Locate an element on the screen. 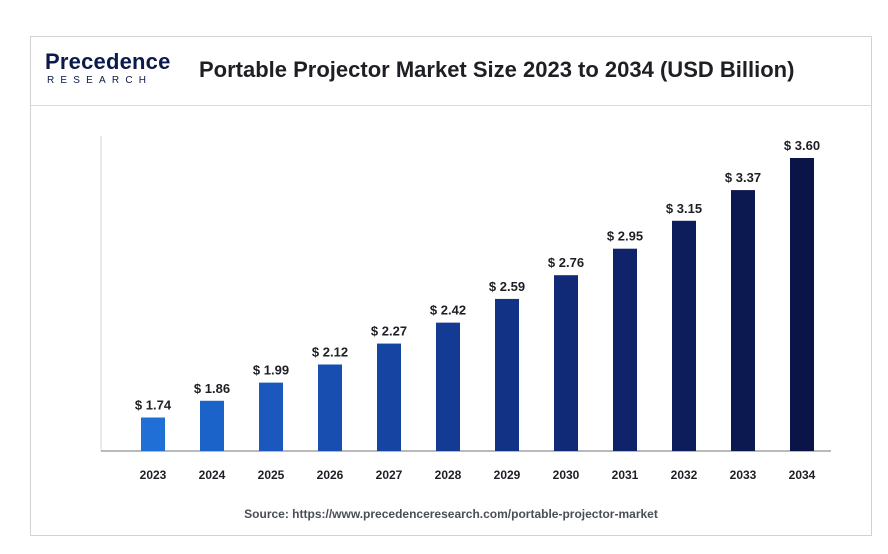 Image resolution: width=888 pixels, height=554 pixels. bar-2034 is located at coordinates (802, 304).